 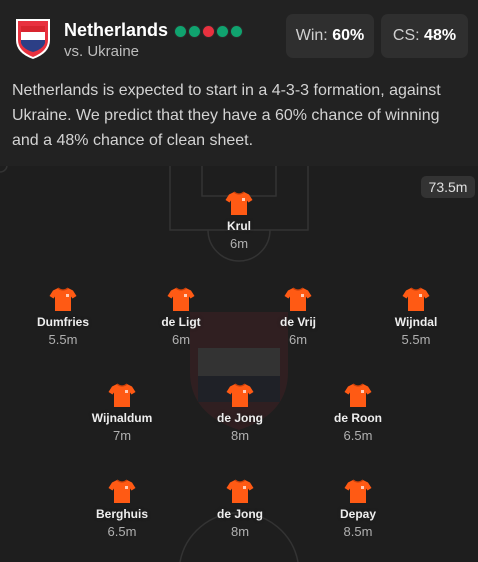 I want to click on squad-value-badge: 73.5m, so click(x=448, y=187).